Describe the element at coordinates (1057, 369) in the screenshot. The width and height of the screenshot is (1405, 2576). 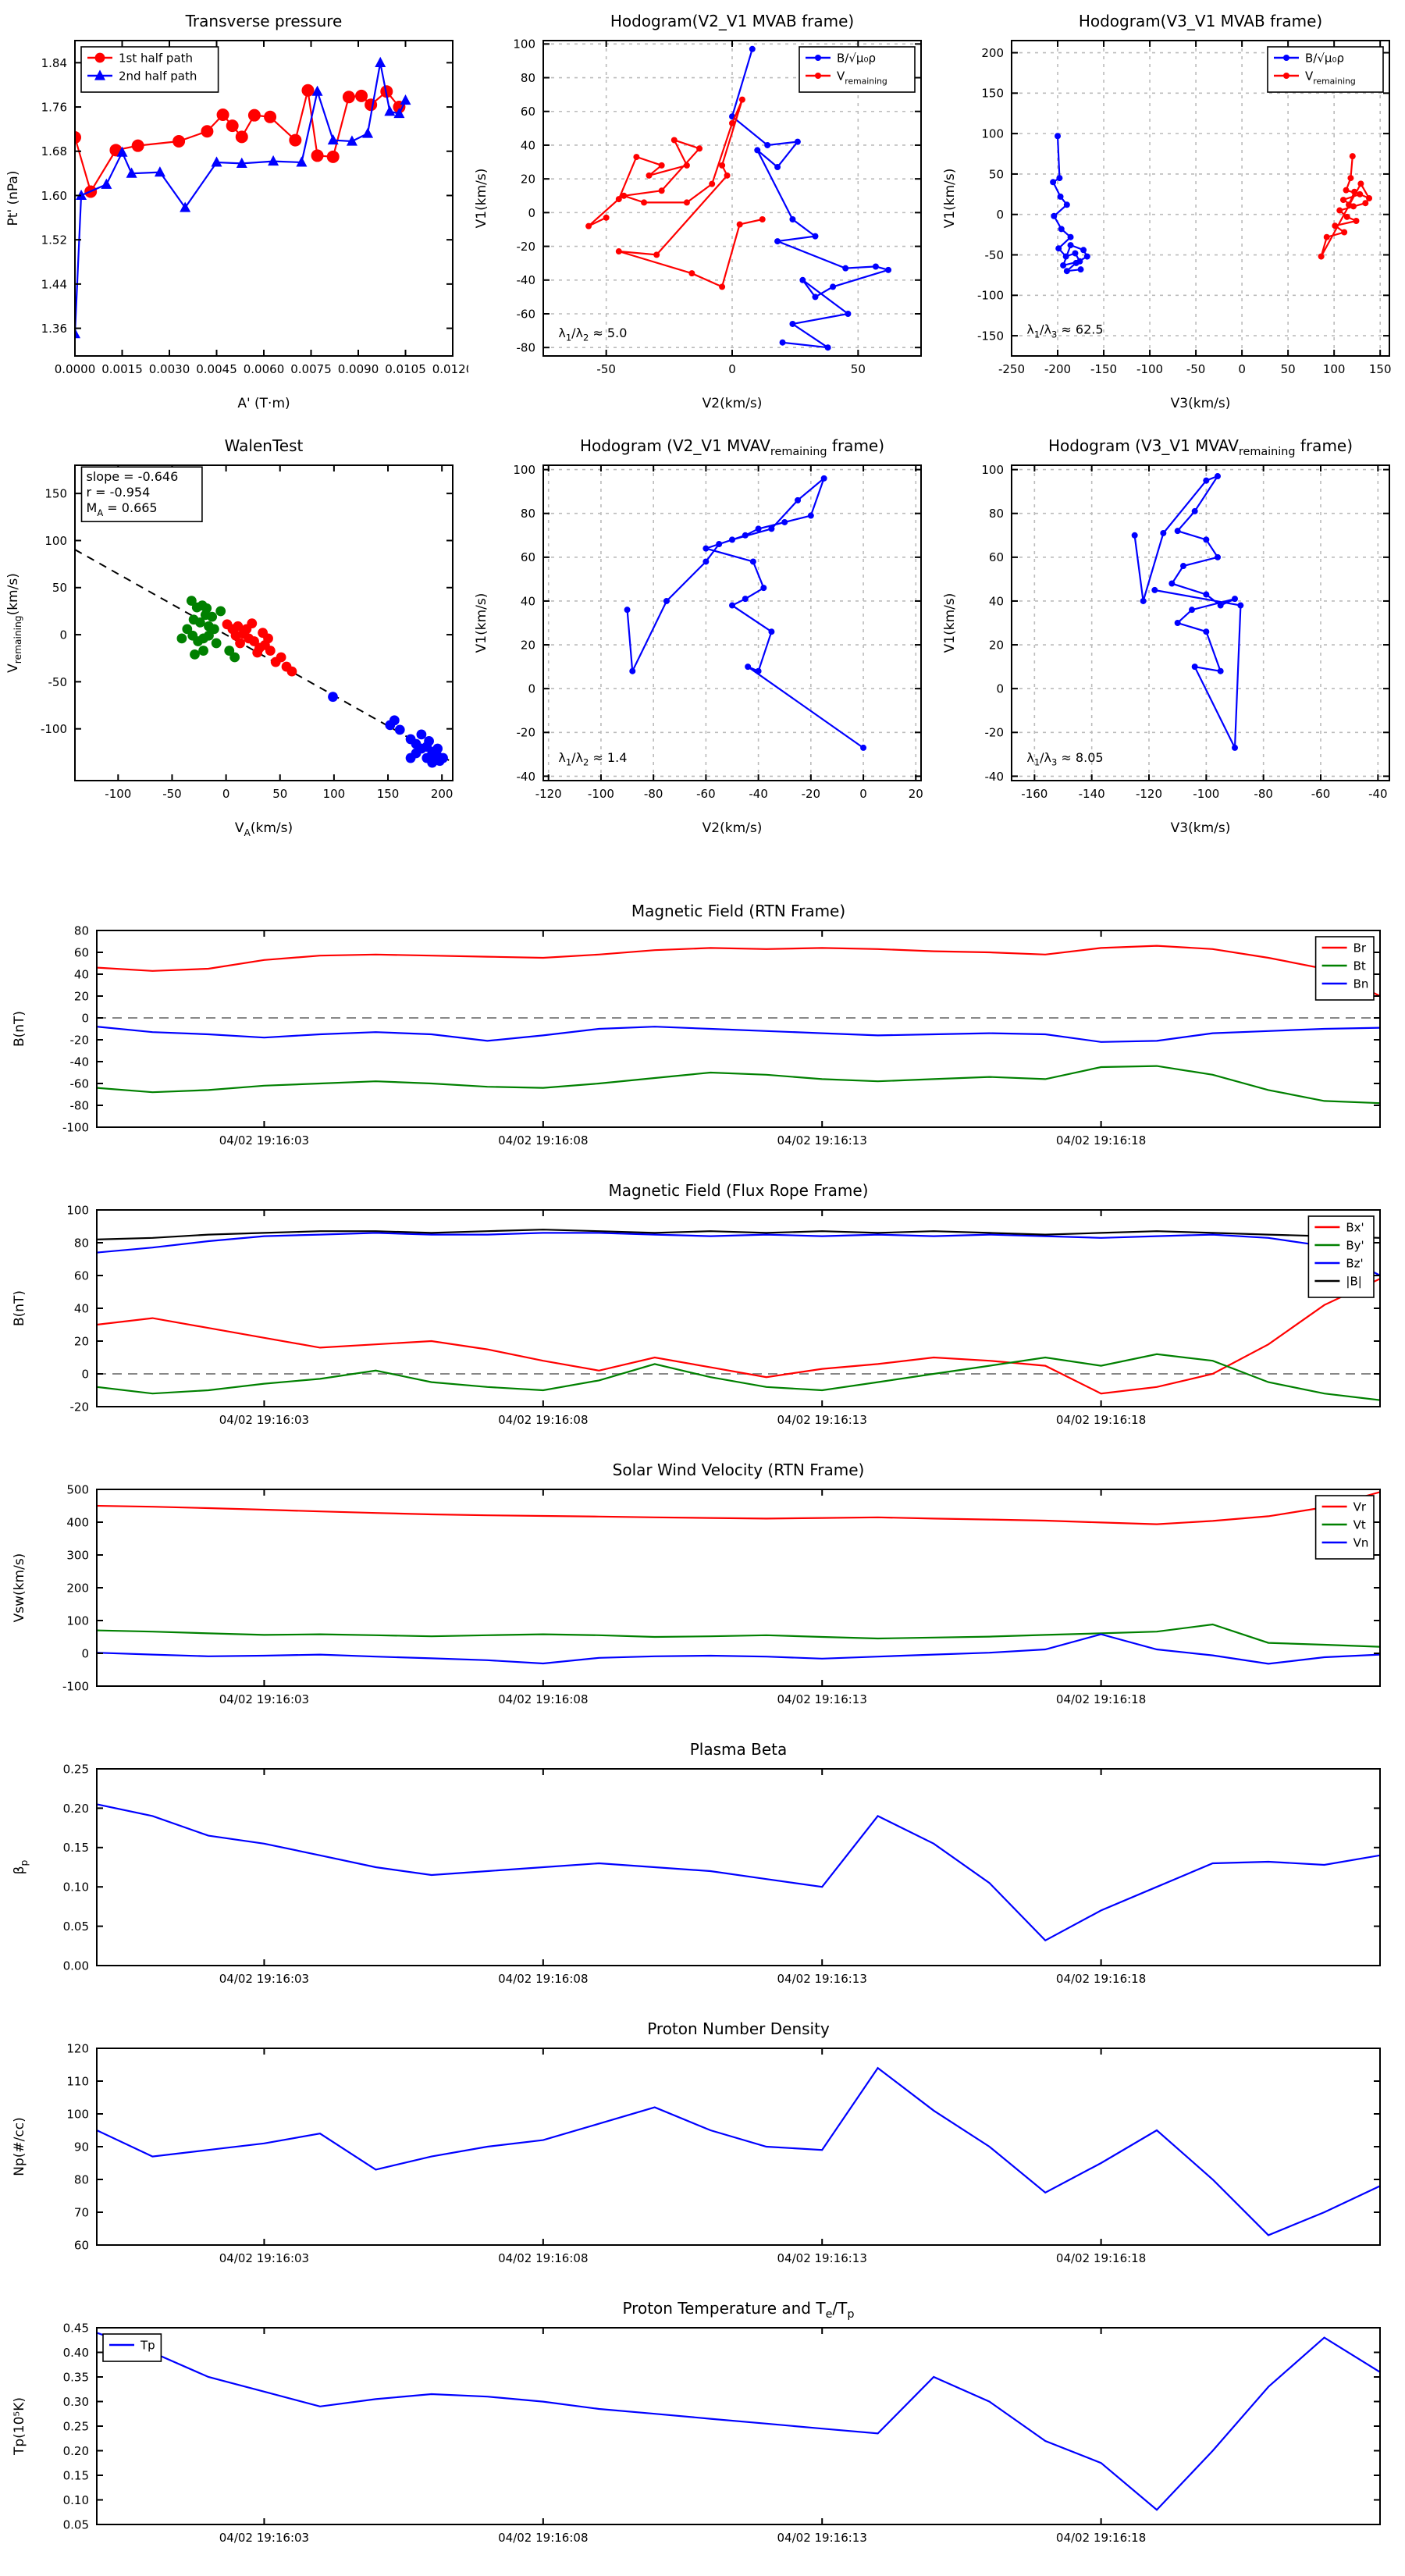
I see `svg-text: -200` at that location.